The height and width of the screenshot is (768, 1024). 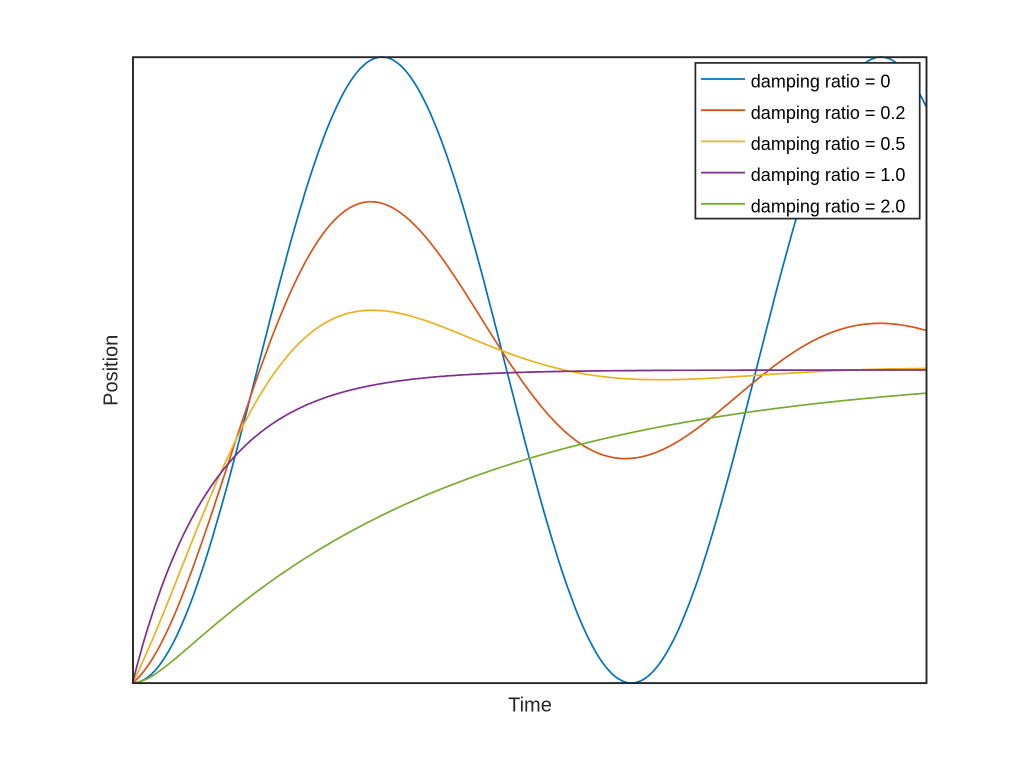 What do you see at coordinates (828, 206) in the screenshot?
I see `svg-text: damping ratio = 2.0` at bounding box center [828, 206].